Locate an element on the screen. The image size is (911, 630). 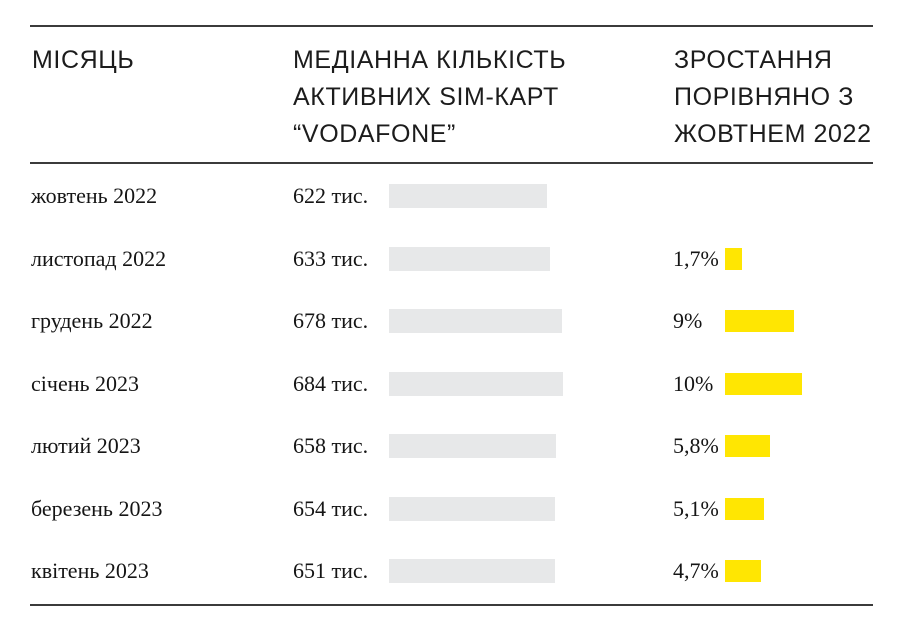
count-label: 678 тис. is located at coordinates (331, 321).